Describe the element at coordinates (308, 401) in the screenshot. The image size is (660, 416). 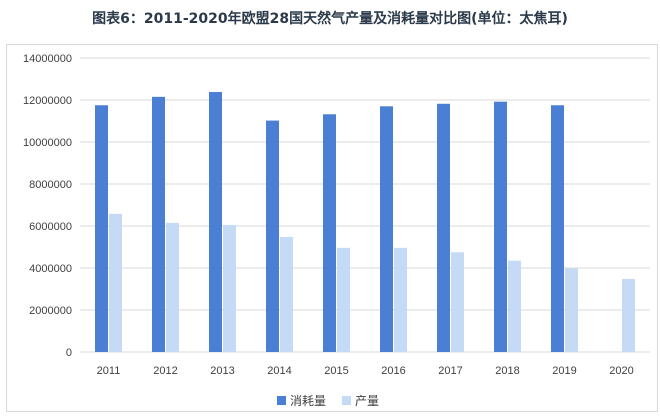
I see `legend-label: 消耗量` at that location.